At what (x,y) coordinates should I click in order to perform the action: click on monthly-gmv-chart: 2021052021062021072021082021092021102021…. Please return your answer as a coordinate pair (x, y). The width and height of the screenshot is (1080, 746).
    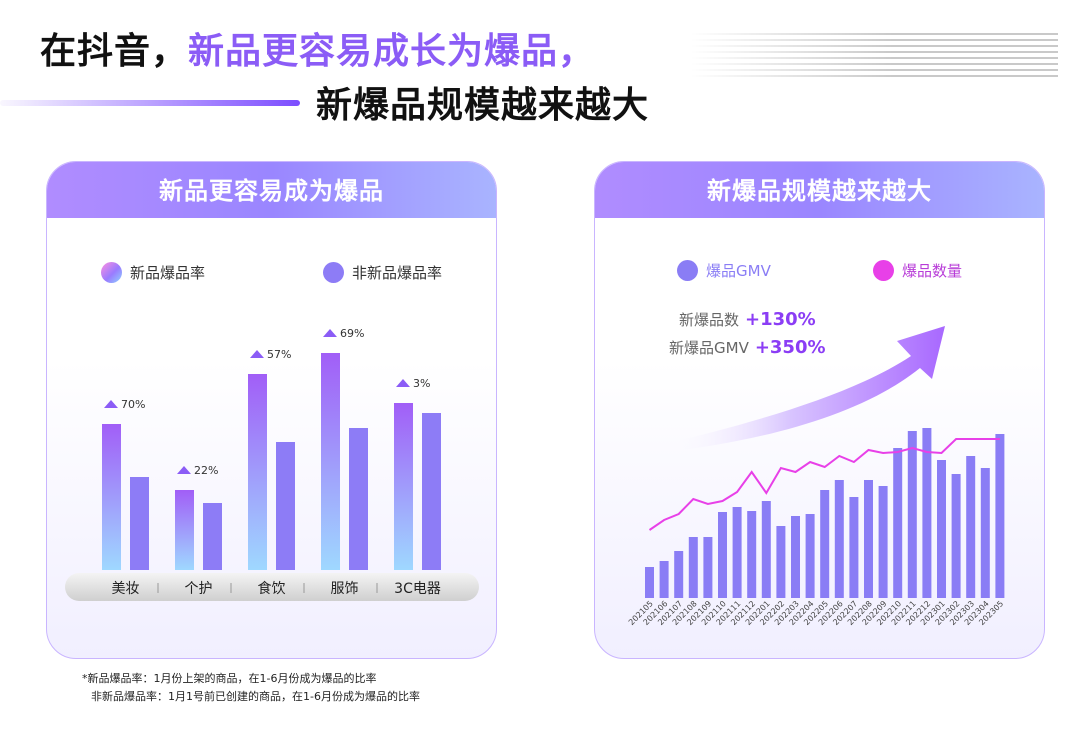
    Looking at the image, I should click on (816, 476).